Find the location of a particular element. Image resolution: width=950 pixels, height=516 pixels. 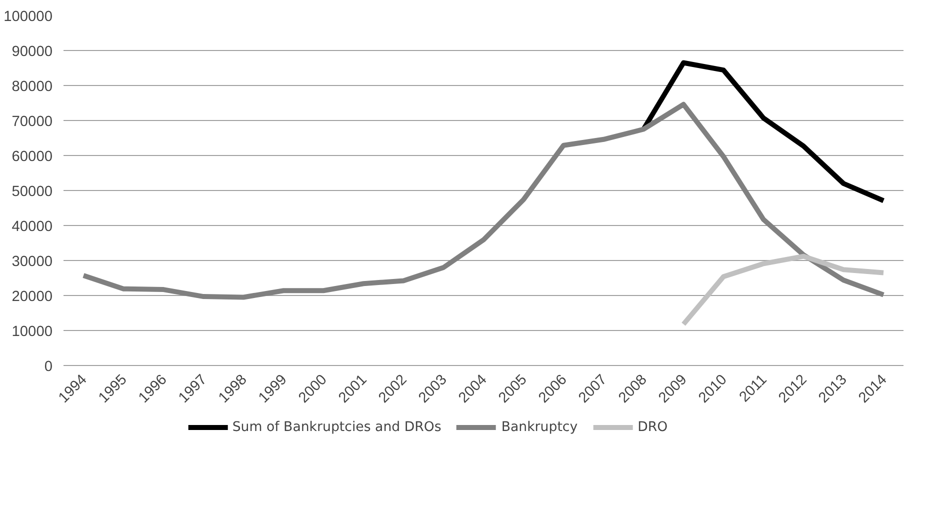

y-tick-label: 10000 is located at coordinates (32, 332).